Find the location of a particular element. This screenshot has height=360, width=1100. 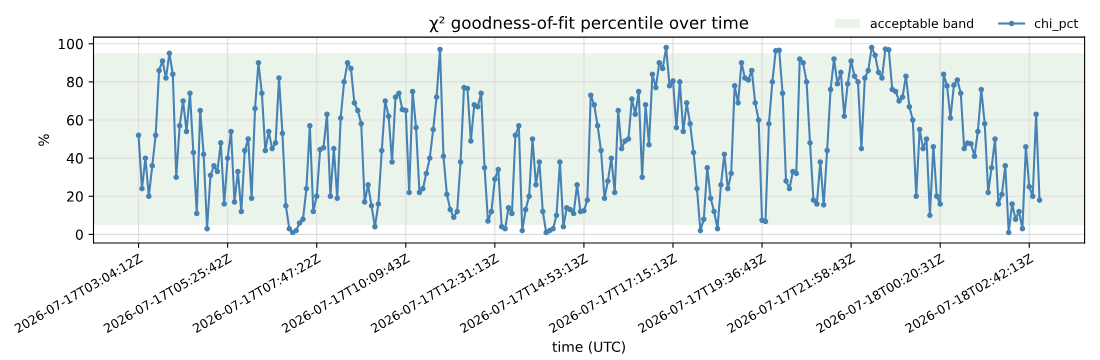

legend-label: chi_pct is located at coordinates (1056, 24).